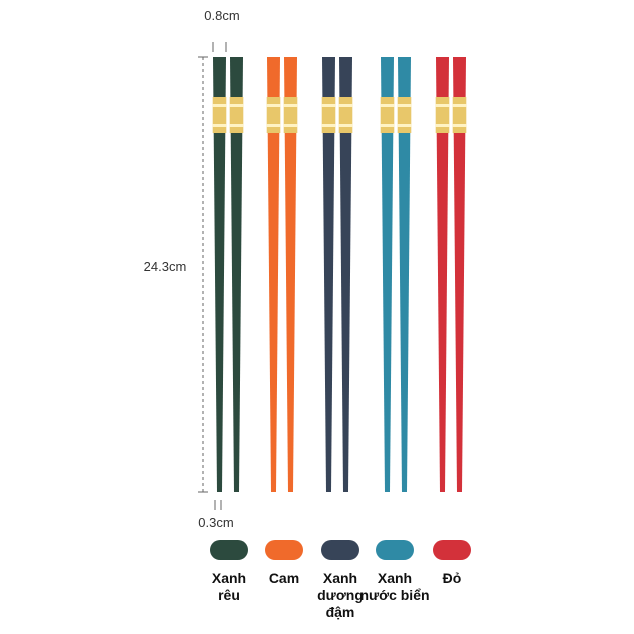 The width and height of the screenshot is (634, 634). Describe the element at coordinates (284, 578) in the screenshot. I see `option-label: Cam` at that location.